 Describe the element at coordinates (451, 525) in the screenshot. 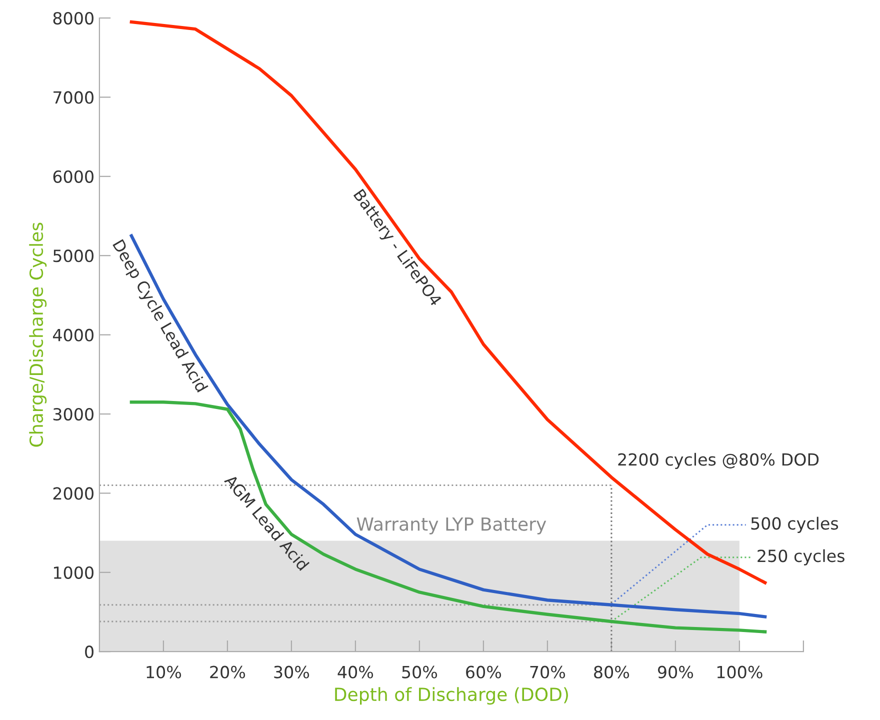

I see `band-label: Warranty LYP Battery` at that location.